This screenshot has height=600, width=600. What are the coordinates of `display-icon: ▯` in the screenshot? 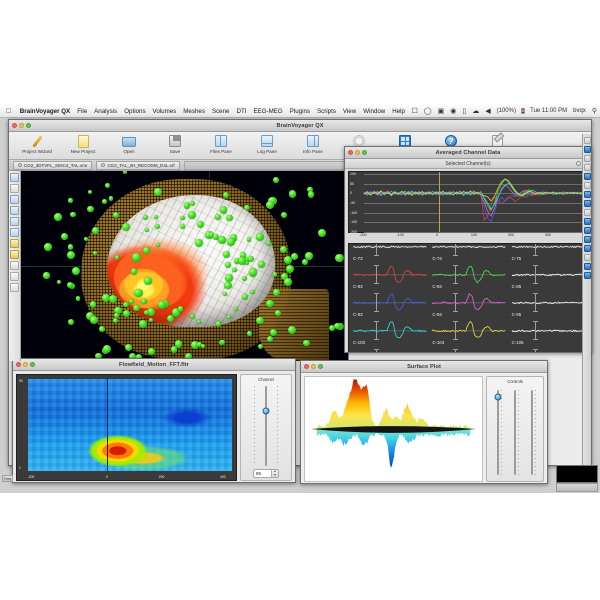 It's located at (461, 111).